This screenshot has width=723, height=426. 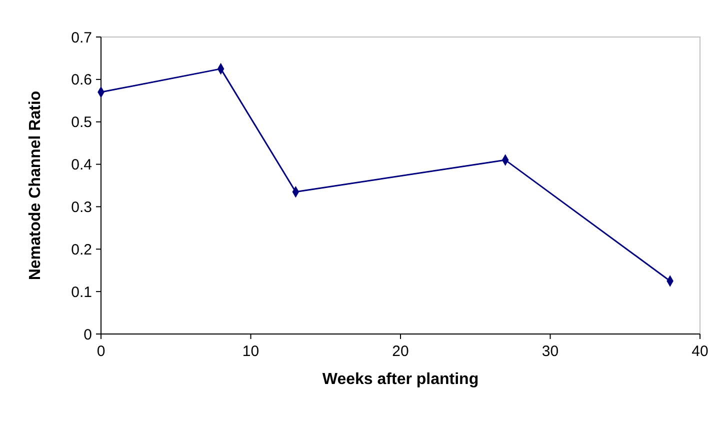 I want to click on x-tick-label: 0, so click(x=101, y=351).